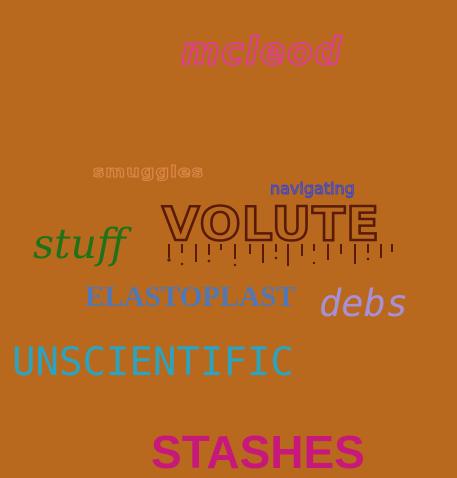  I want to click on word-stashes: STASHES, so click(258, 452).